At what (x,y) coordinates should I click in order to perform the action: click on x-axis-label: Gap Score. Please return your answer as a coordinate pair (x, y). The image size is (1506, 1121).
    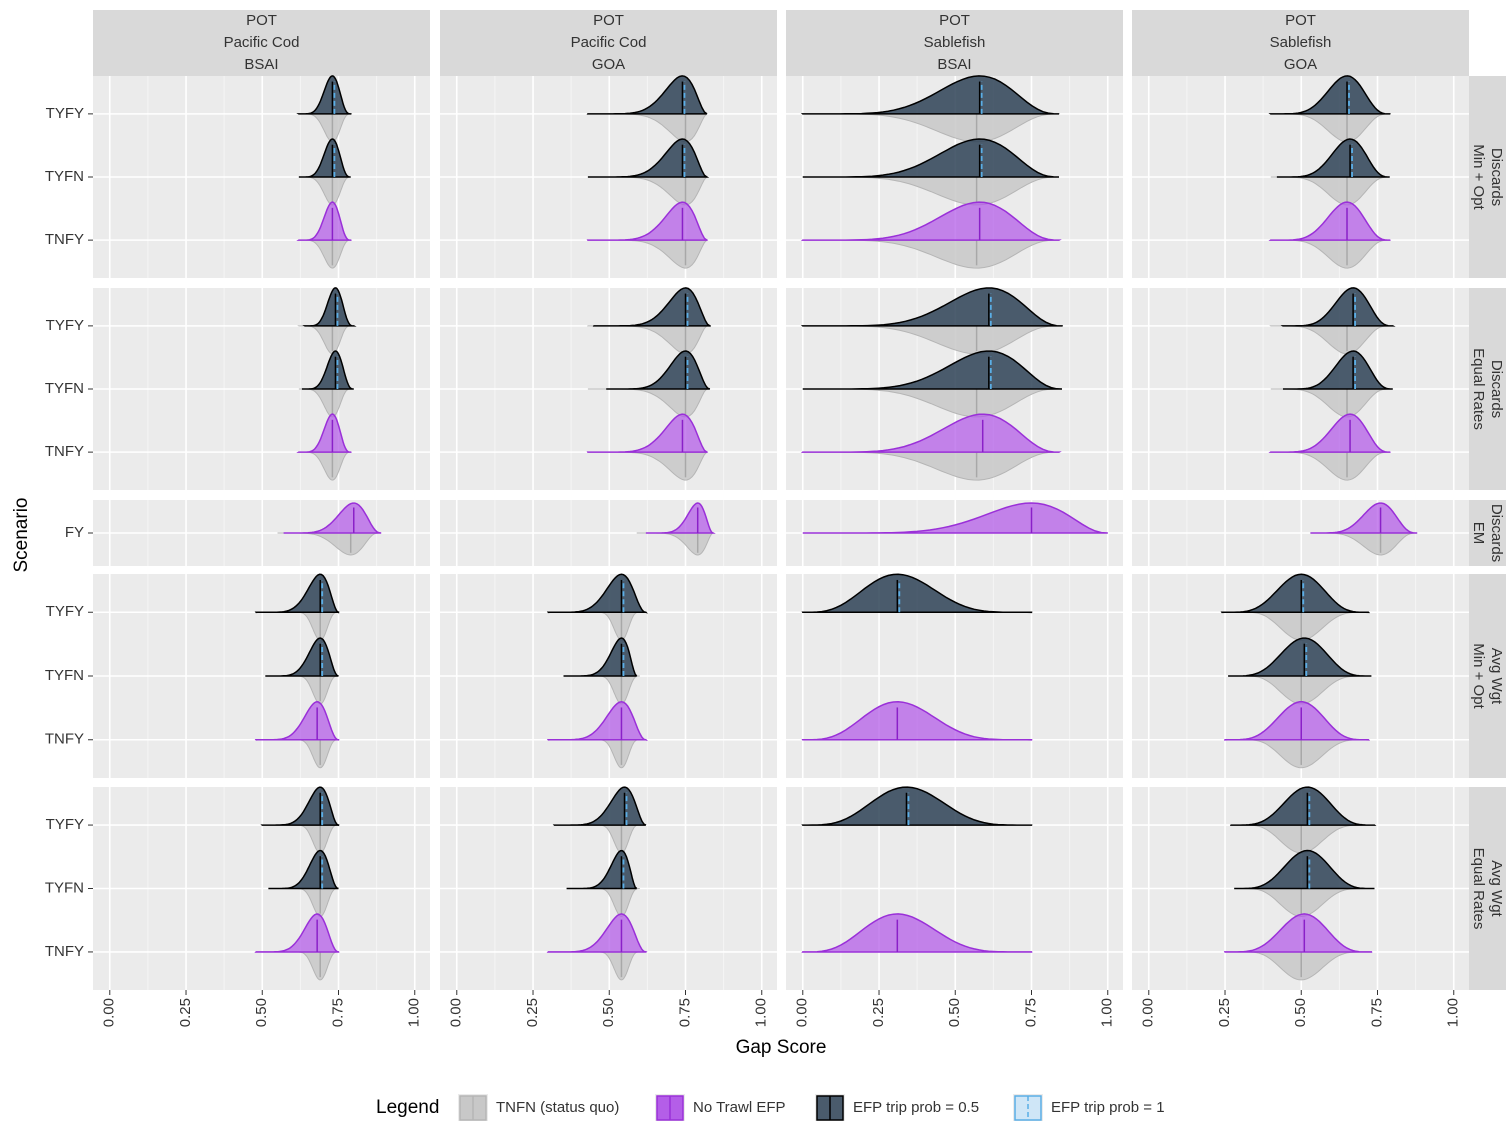
    Looking at the image, I should click on (781, 1047).